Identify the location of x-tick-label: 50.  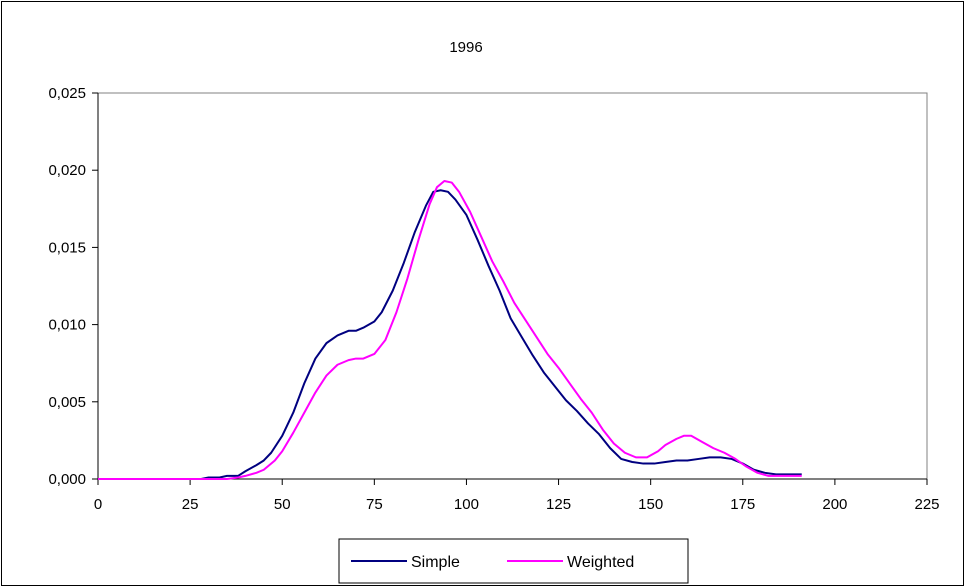
(282, 504).